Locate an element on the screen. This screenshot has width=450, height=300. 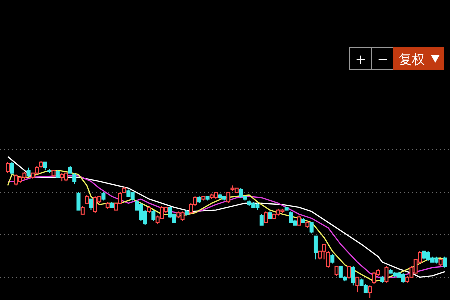
button: 复权 is located at coordinates (419, 59).